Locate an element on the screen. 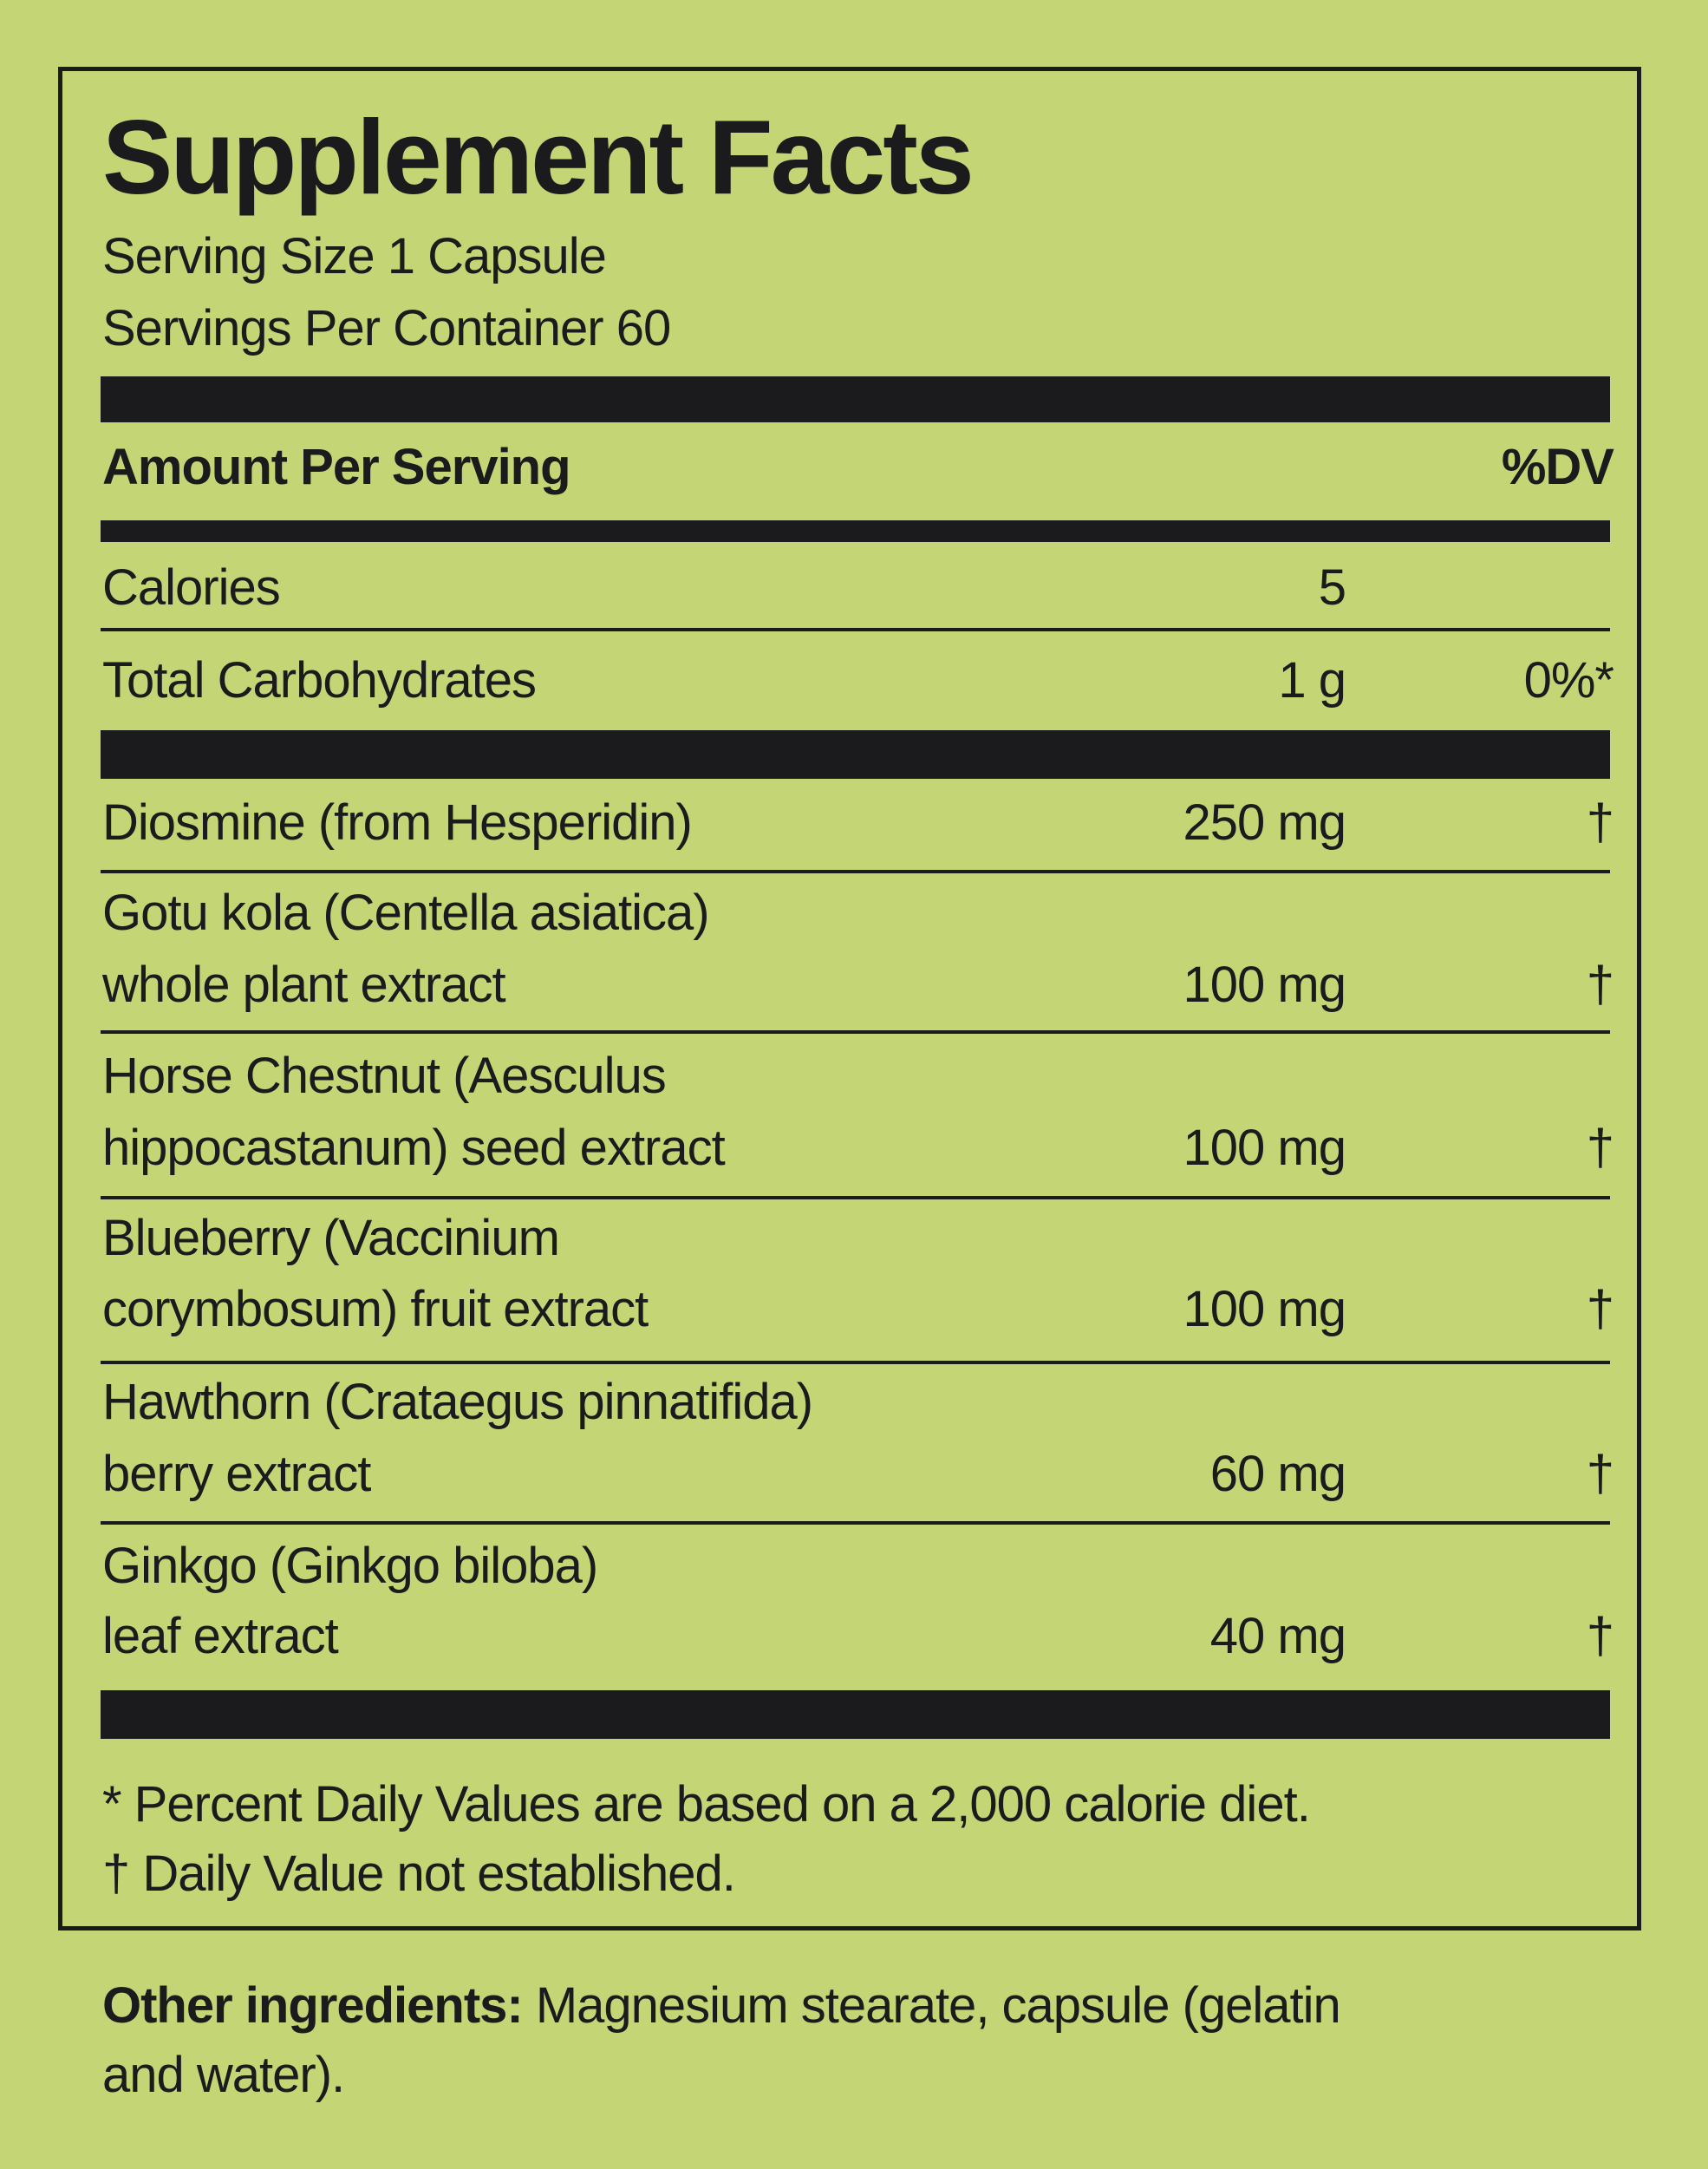 The height and width of the screenshot is (2169, 1708). row-name: Gotu kola (Centella asiatica) is located at coordinates (406, 913).